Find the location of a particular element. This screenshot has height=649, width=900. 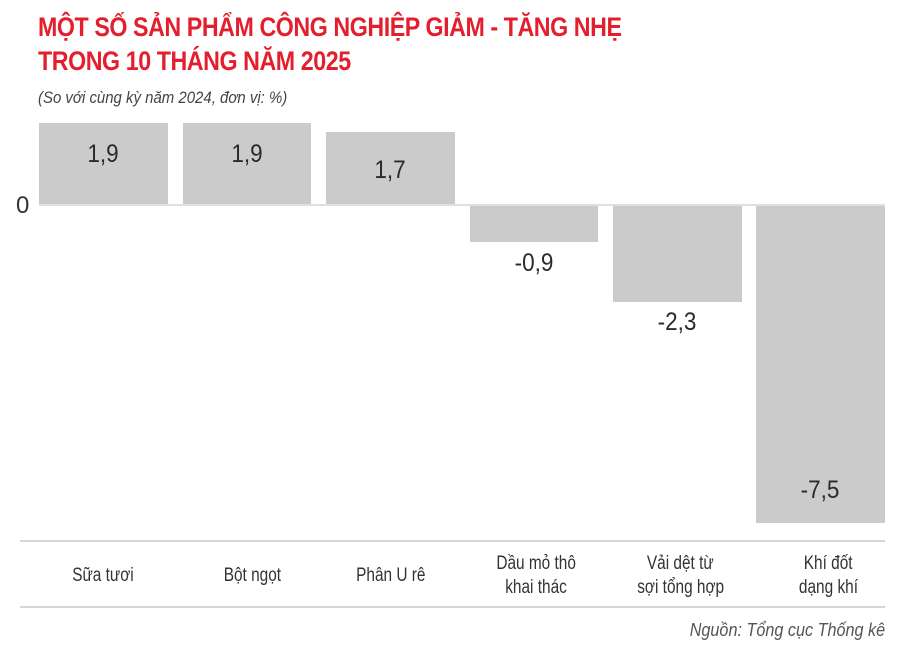

bar-phan-u-re is located at coordinates (390, 168).